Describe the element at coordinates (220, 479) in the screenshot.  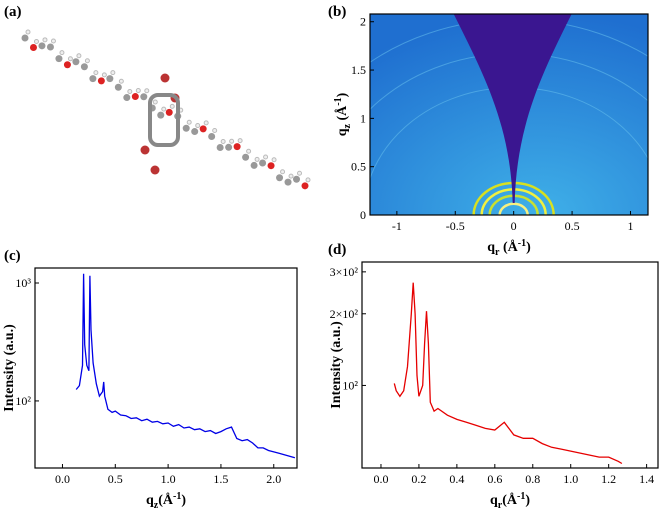
I see `x-tick-label: 1.5` at that location.